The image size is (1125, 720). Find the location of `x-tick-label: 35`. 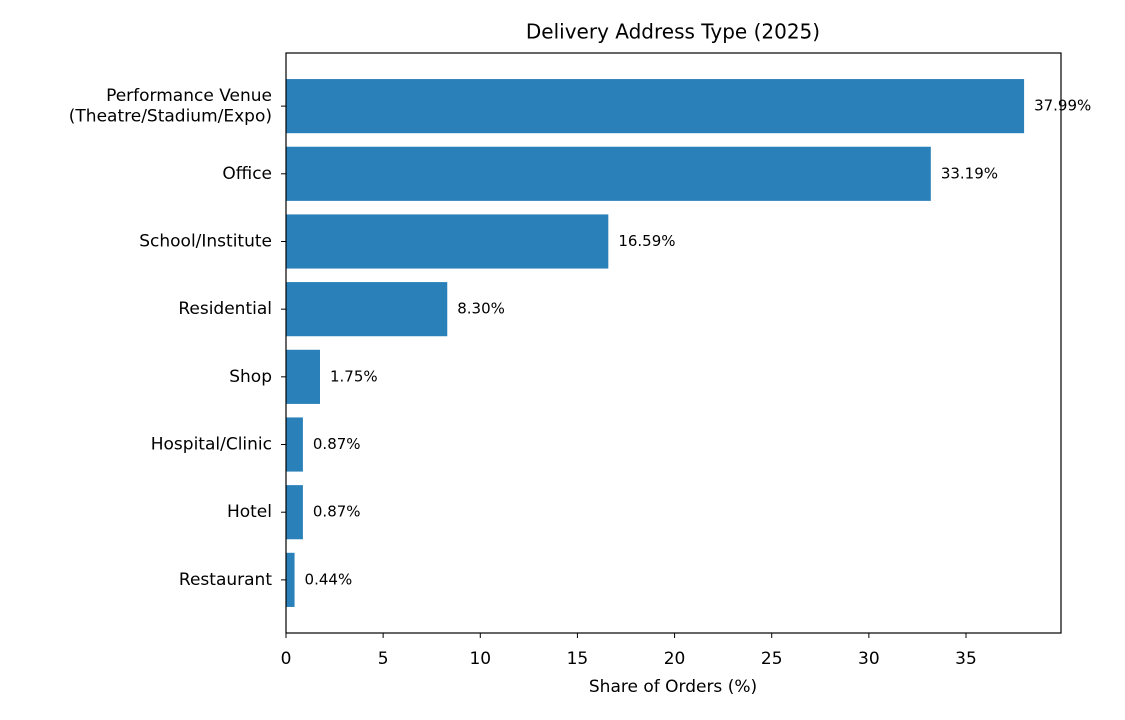

x-tick-label: 35 is located at coordinates (966, 659).